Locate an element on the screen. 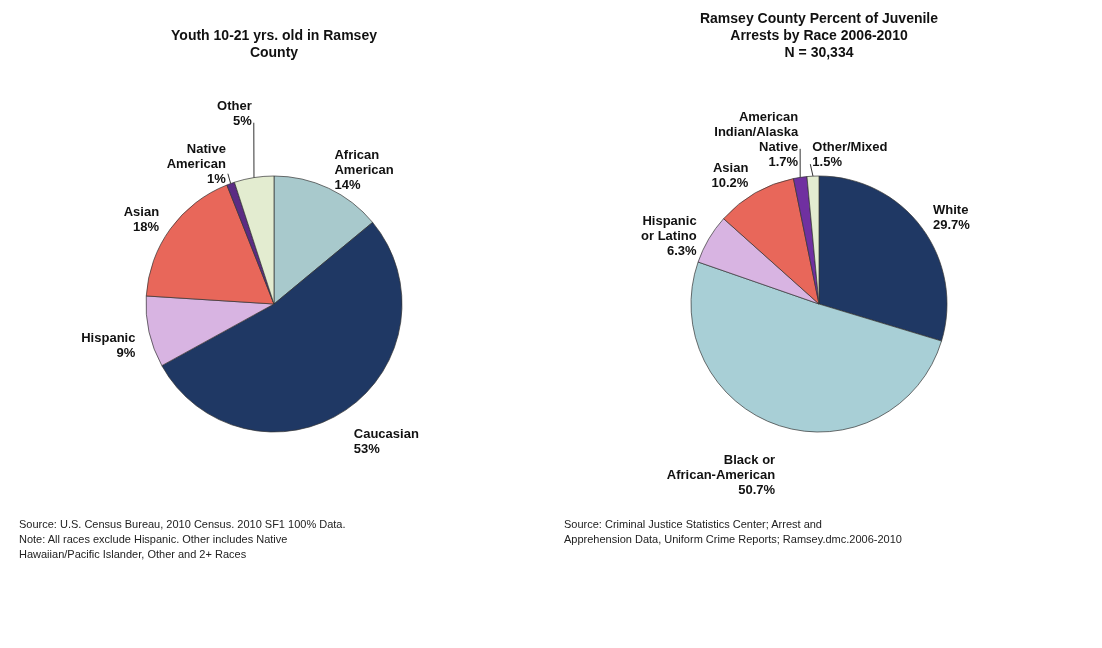  data-label: 1% is located at coordinates (217, 179).